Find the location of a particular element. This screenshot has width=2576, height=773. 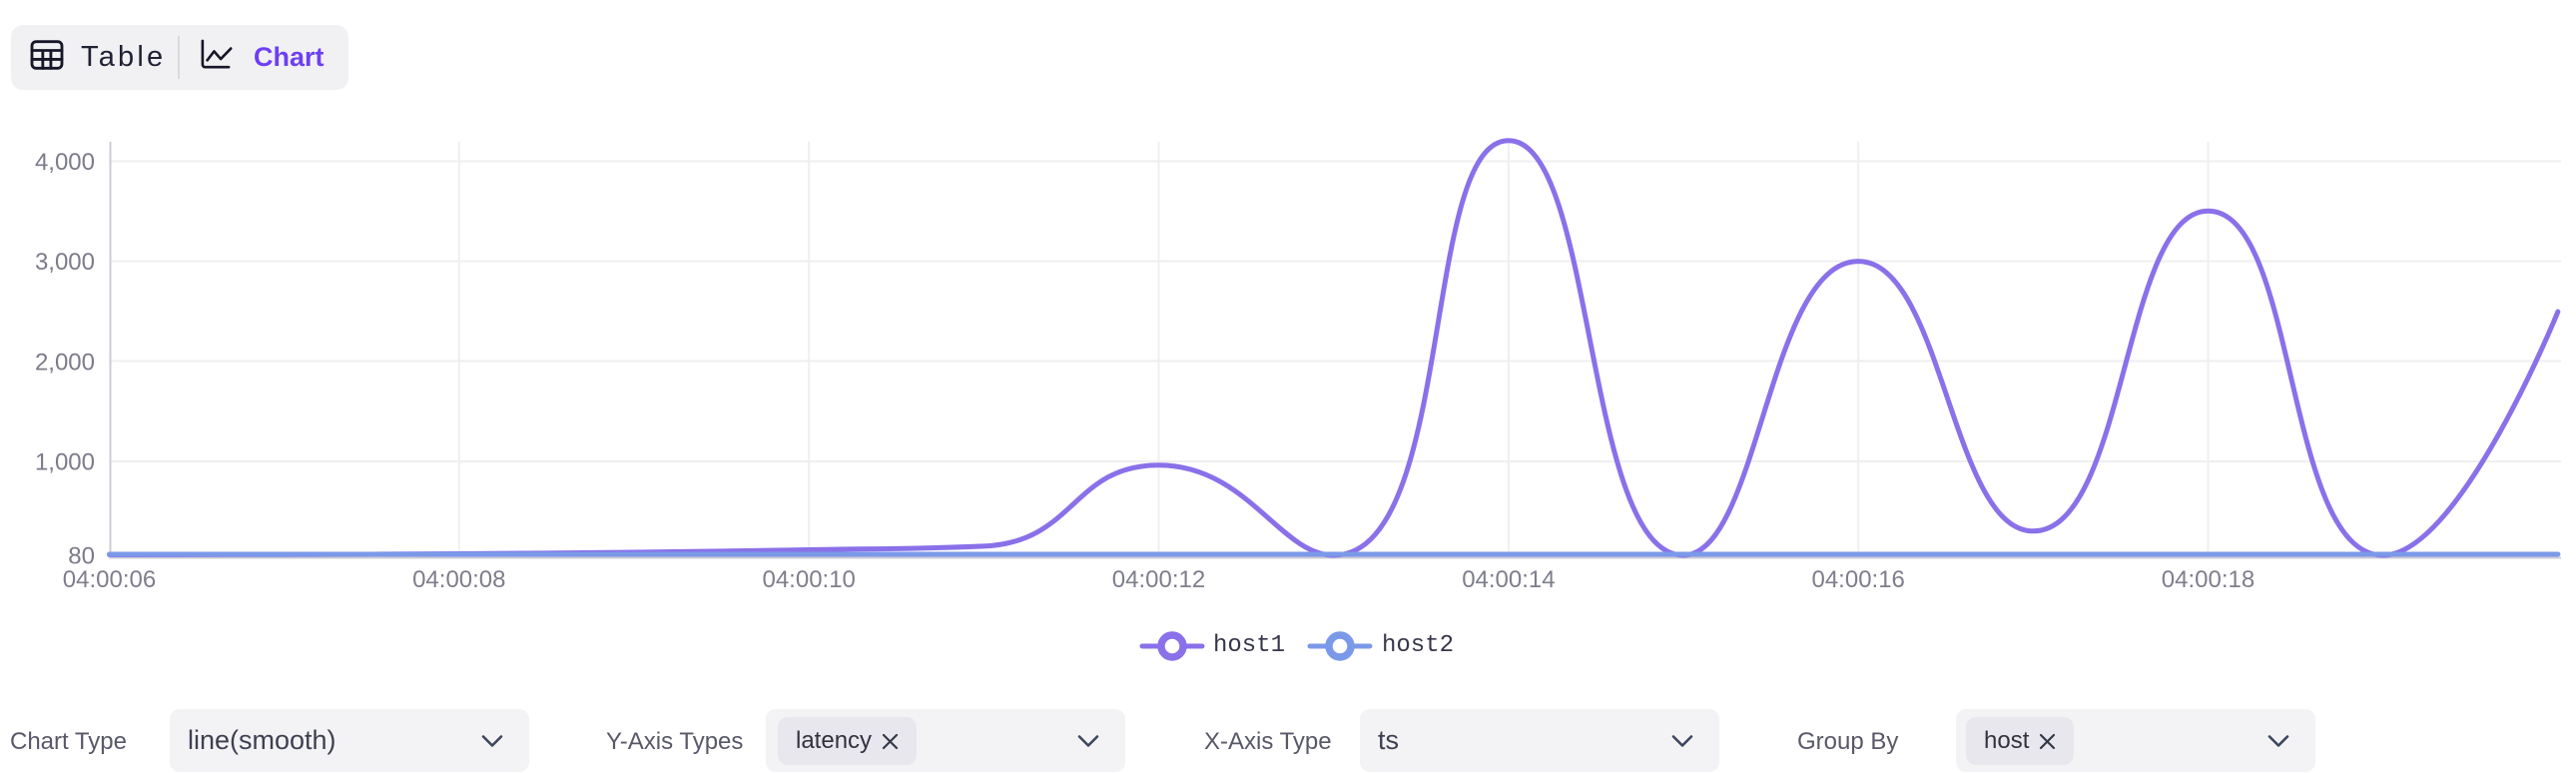

svg-text: 04:00:14 is located at coordinates (1508, 579).